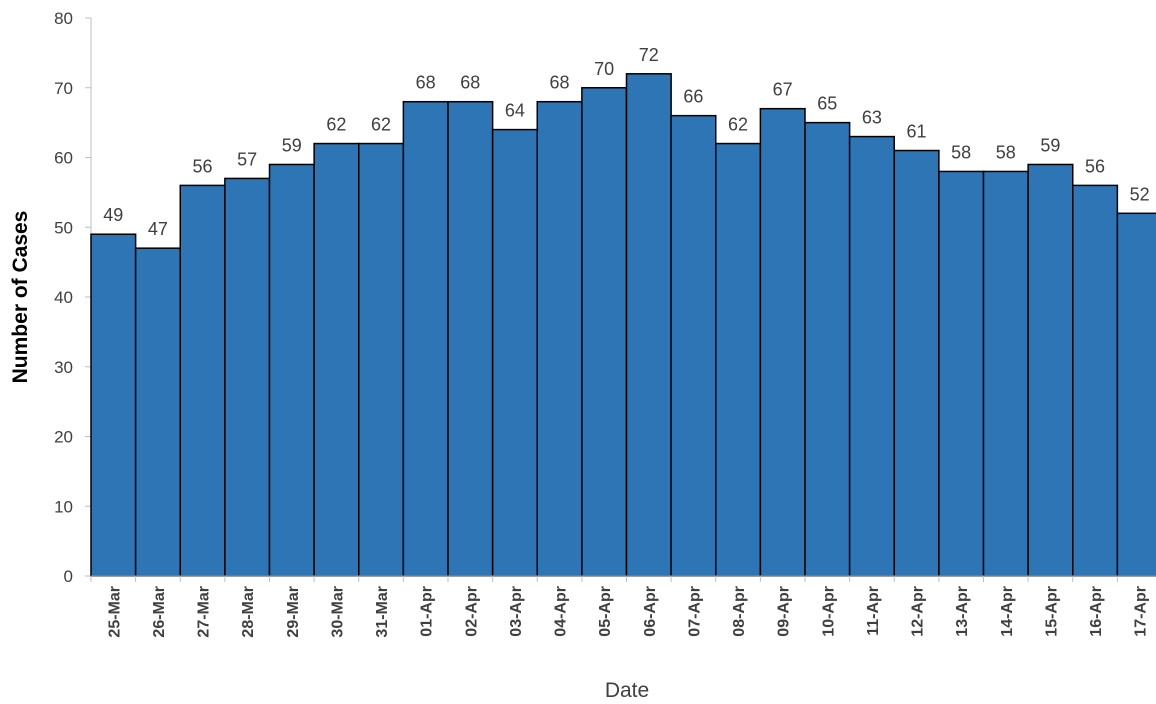 This screenshot has height=704, width=1156. Describe the element at coordinates (204, 612) in the screenshot. I see `x-tick-label: 27-Mar` at that location.